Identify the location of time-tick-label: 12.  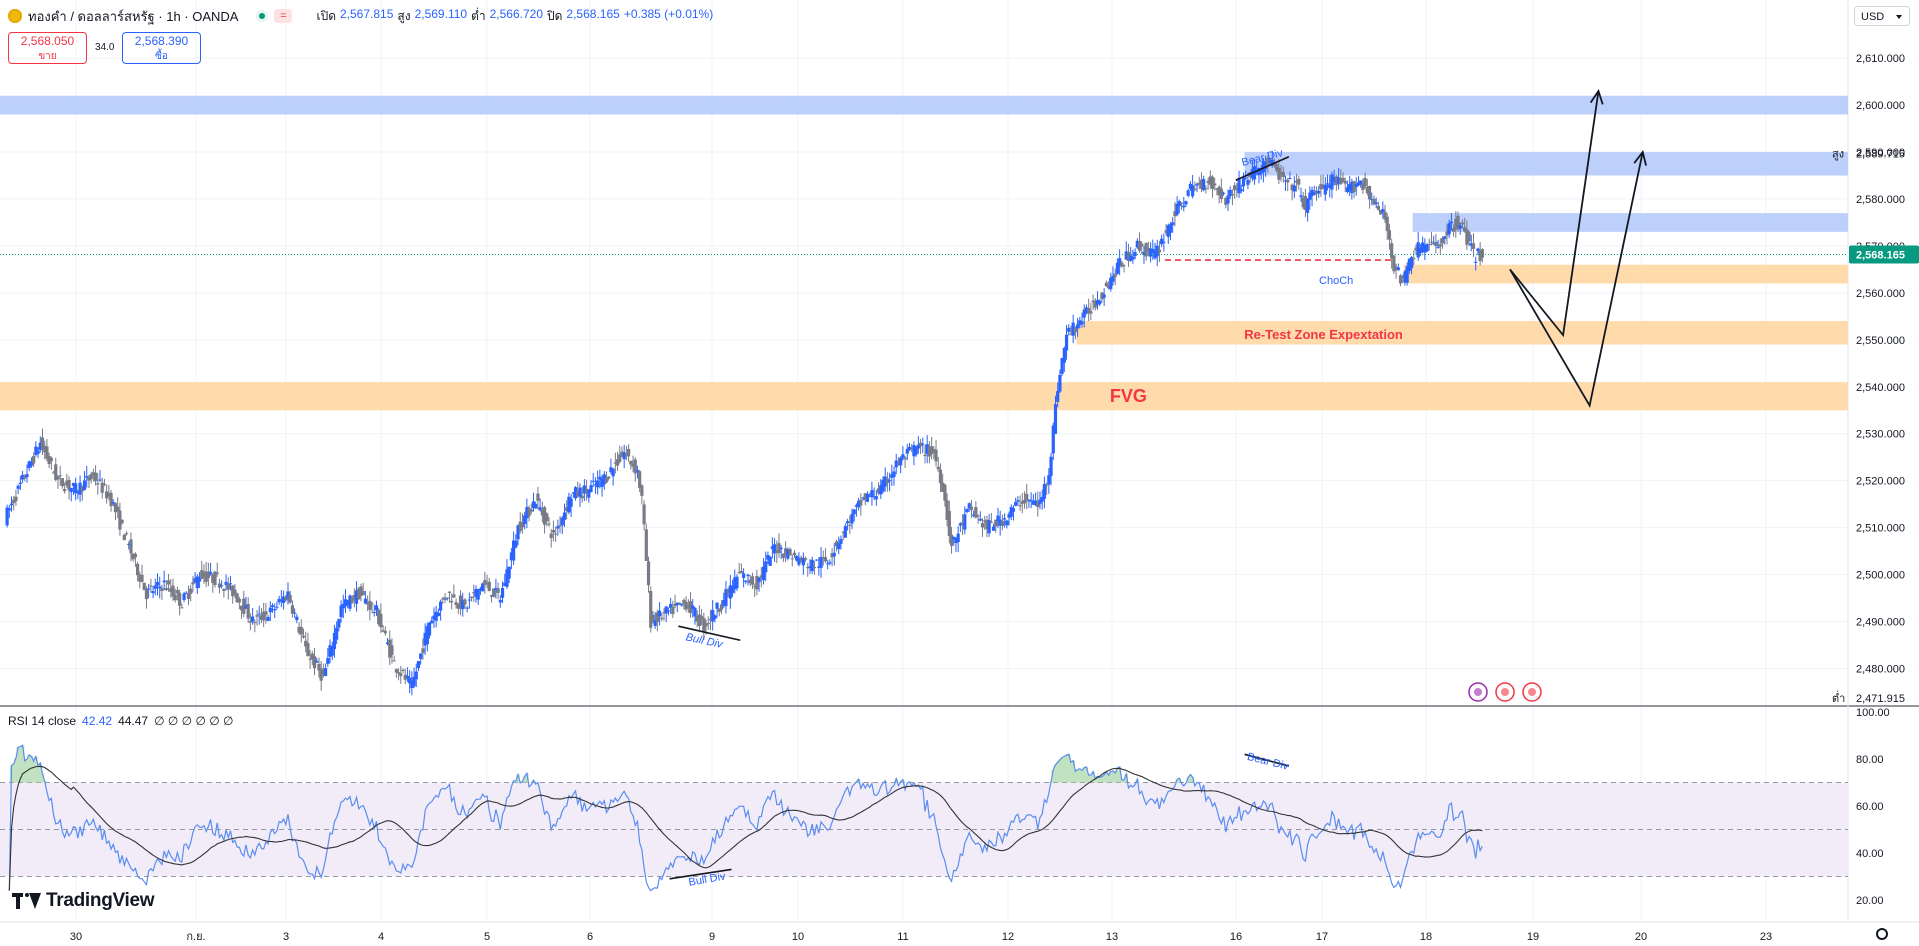
(1008, 937).